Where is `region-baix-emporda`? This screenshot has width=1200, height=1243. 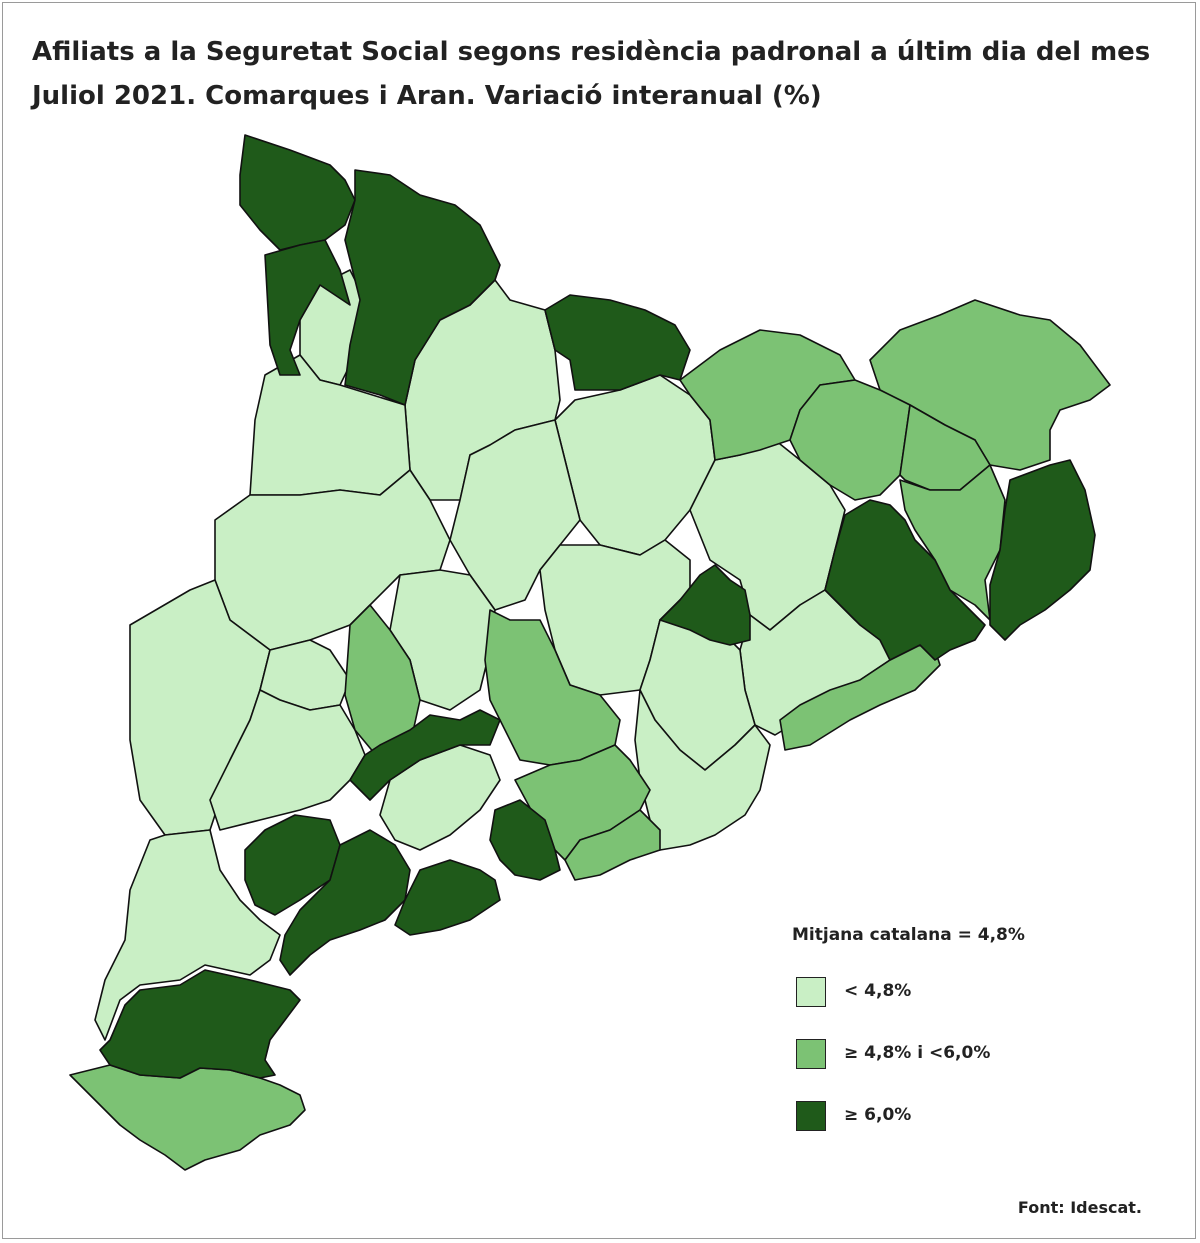
region-baix-emporda is located at coordinates (1042, 550).